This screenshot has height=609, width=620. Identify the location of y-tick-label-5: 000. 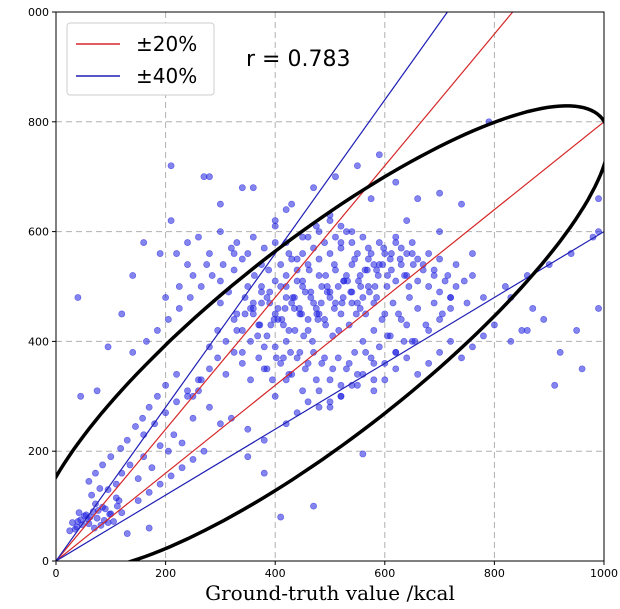
(38, 12).